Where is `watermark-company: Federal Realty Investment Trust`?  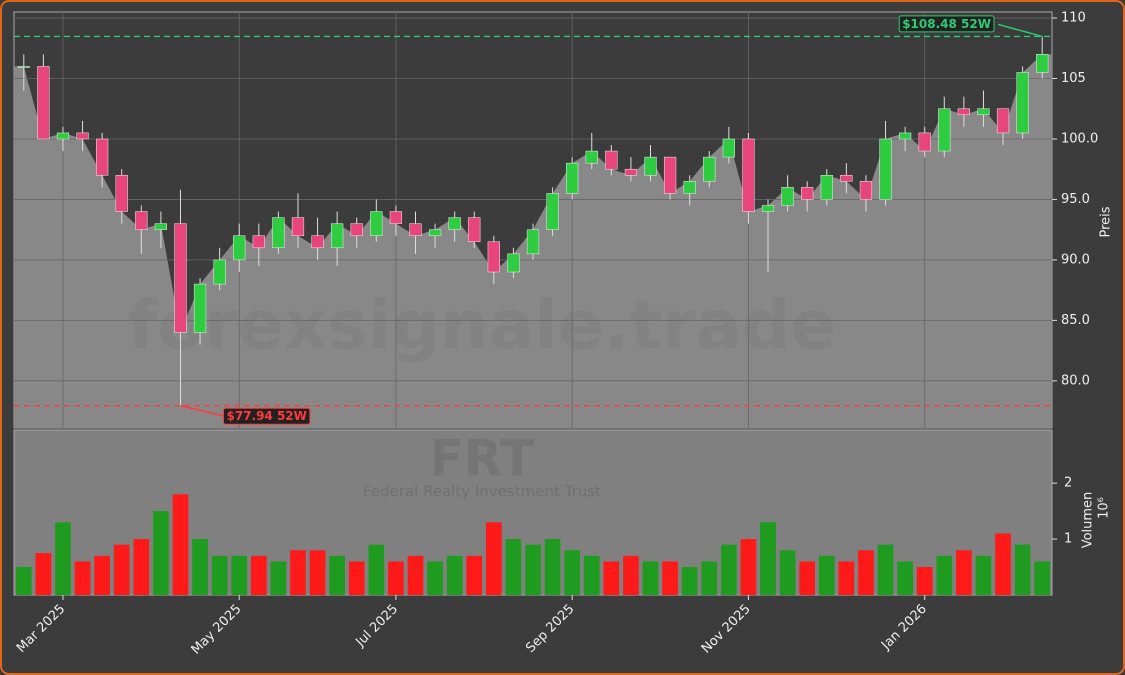
watermark-company: Federal Realty Investment Trust is located at coordinates (482, 492).